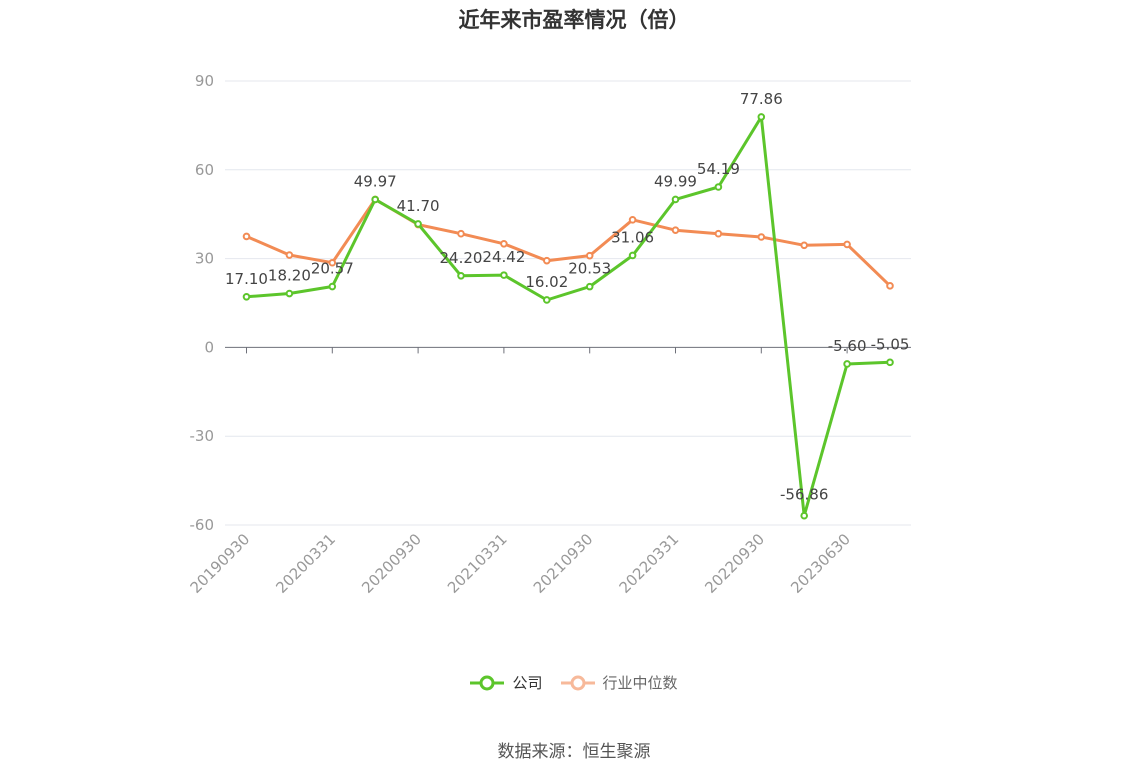  What do you see at coordinates (375, 181) in the screenshot?
I see `data-label: 49.97` at bounding box center [375, 181].